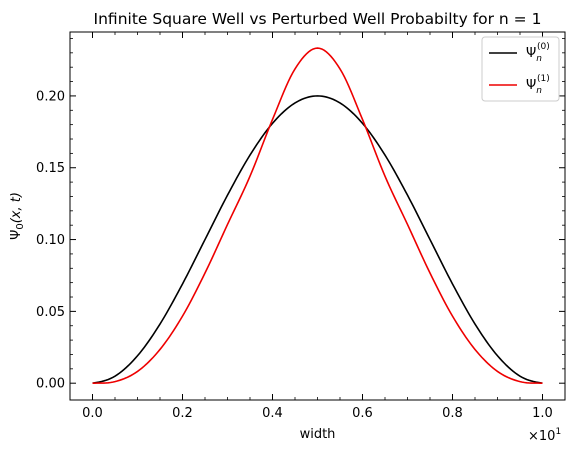 The height and width of the screenshot is (453, 574). Describe the element at coordinates (16, 207) in the screenshot. I see `y-axis-label-args: (x, t)` at that location.